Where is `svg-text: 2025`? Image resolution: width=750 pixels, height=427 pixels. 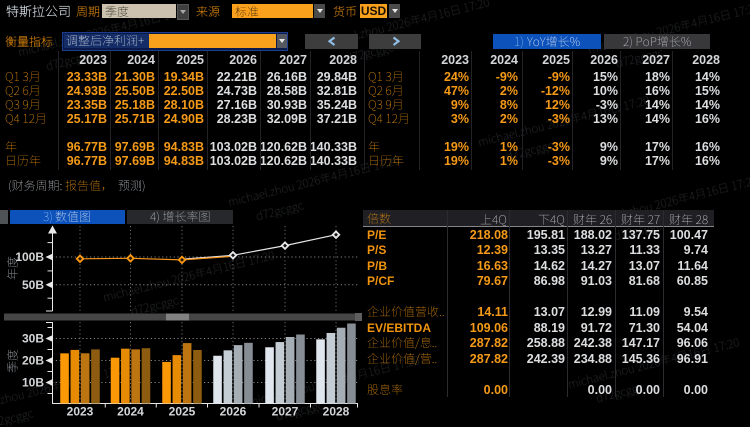
svg-text: 2025 is located at coordinates (182, 412).